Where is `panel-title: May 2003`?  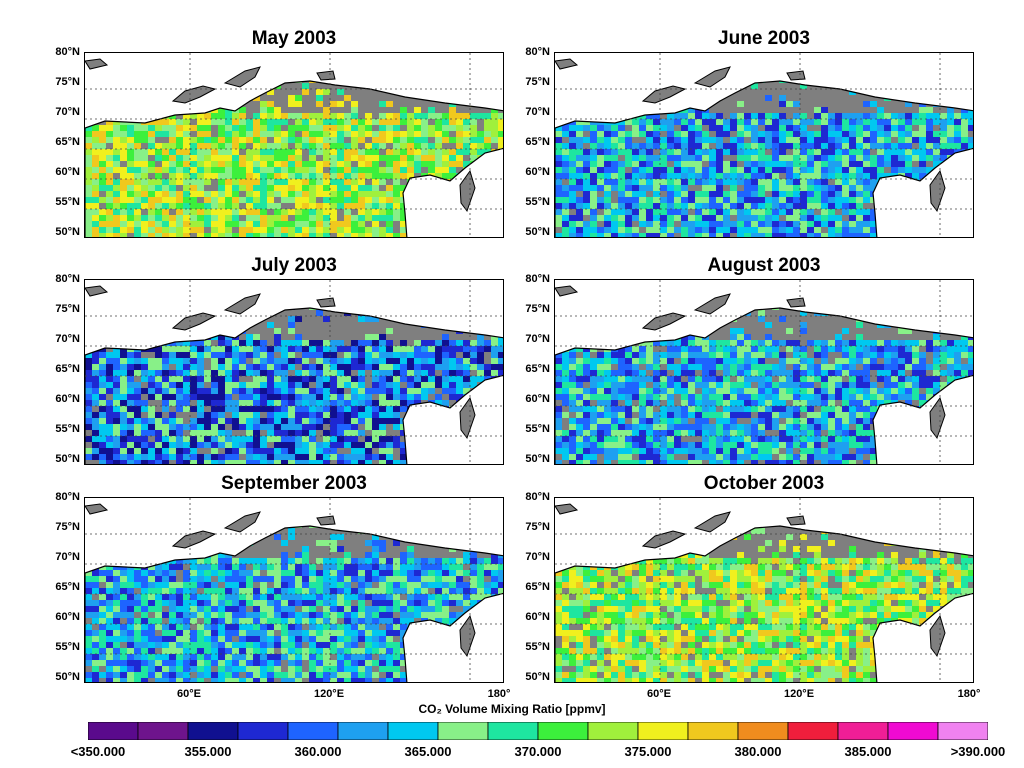
panel-title: May 2003 is located at coordinates (294, 38).